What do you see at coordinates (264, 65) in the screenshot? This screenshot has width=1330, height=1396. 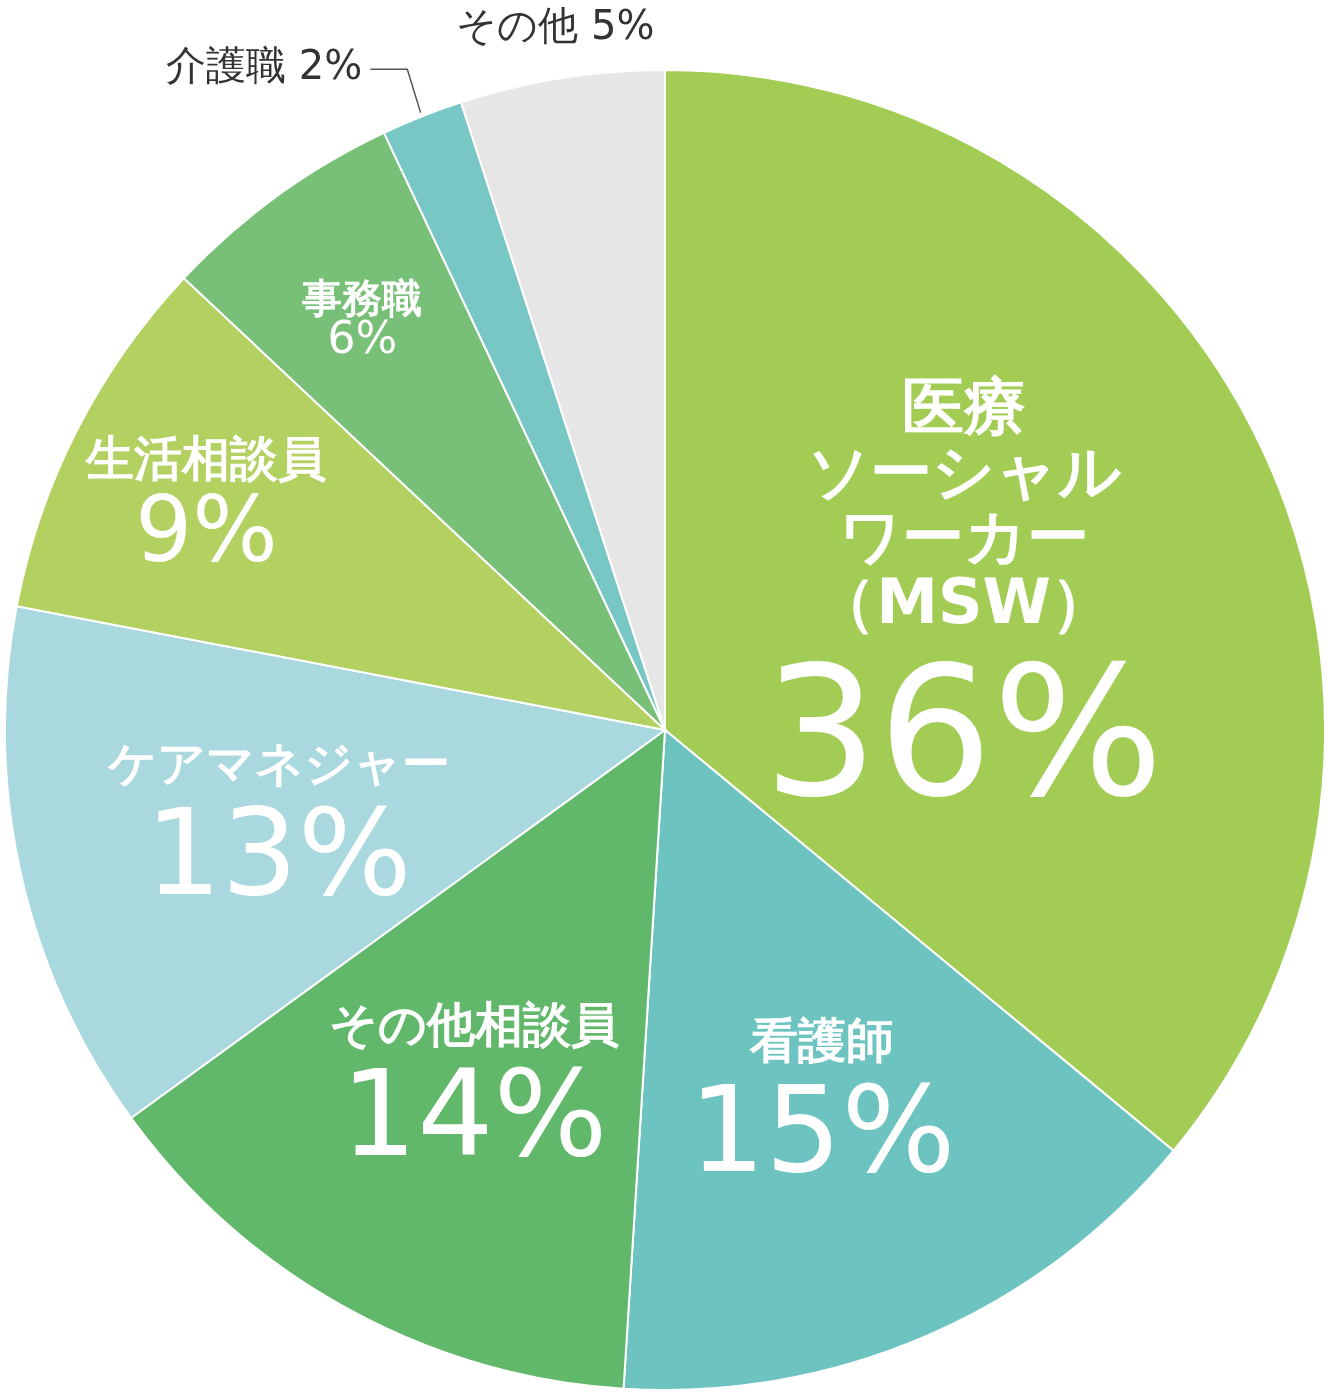 I see `slice-label: 介護職 2%` at bounding box center [264, 65].